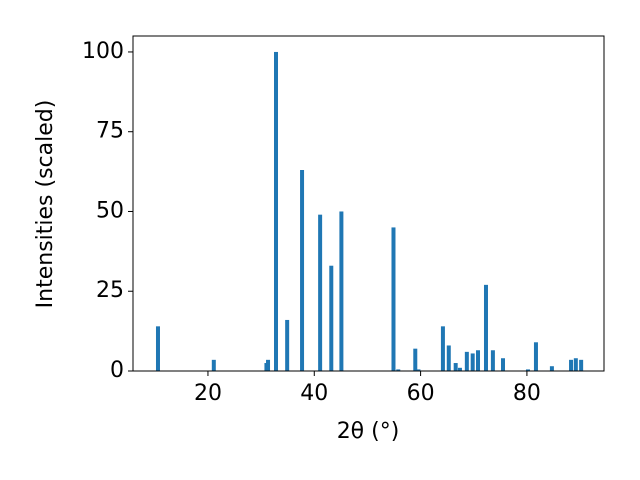  What do you see at coordinates (45, 204) in the screenshot?
I see `y-axis-label: Intensities (scaled)` at bounding box center [45, 204].